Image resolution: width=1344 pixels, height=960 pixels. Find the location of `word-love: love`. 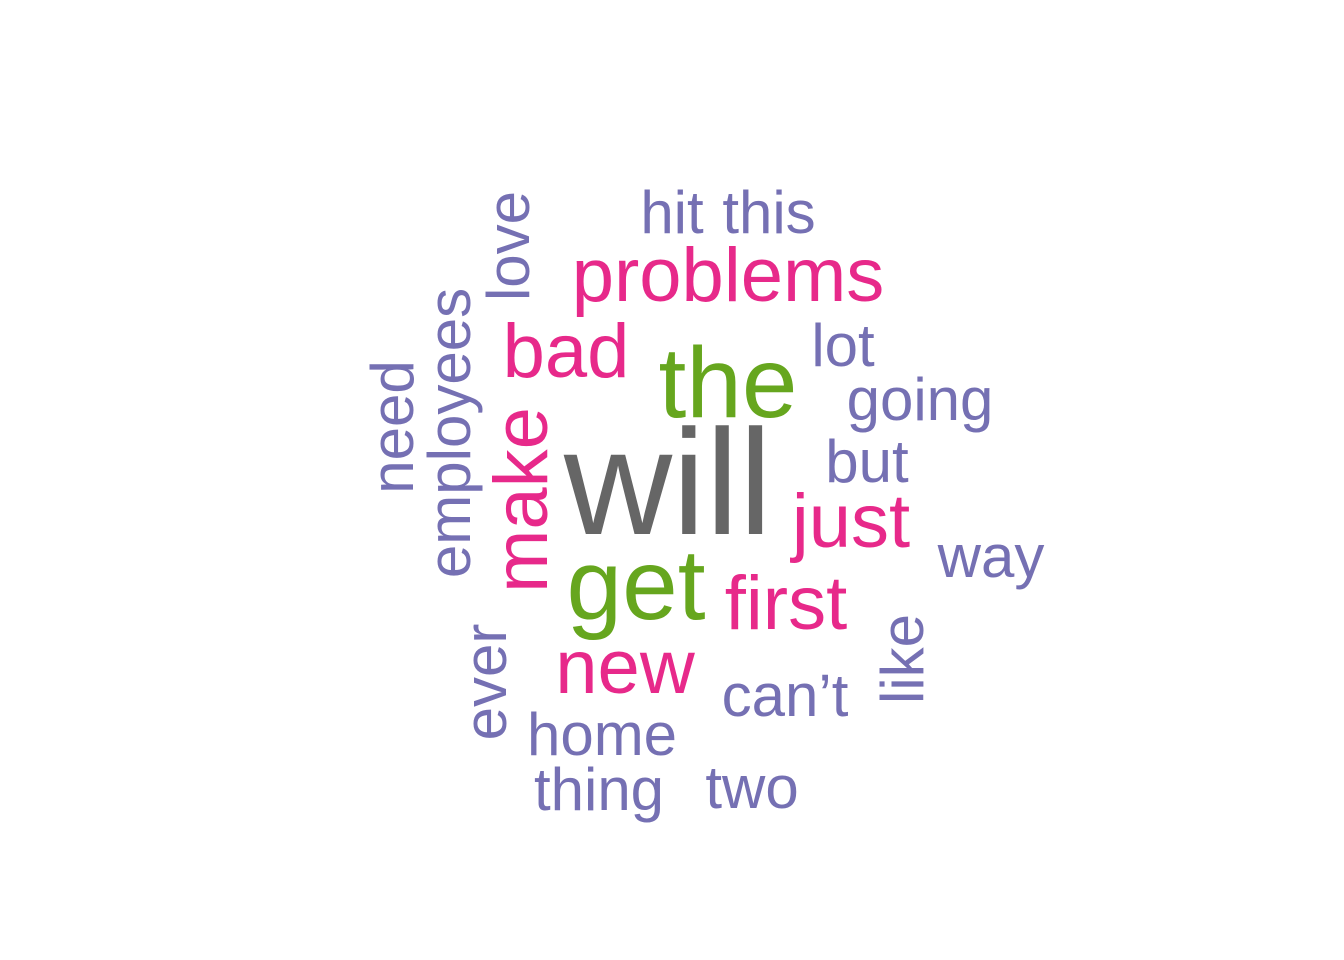

word-love: love is located at coordinates (508, 246).